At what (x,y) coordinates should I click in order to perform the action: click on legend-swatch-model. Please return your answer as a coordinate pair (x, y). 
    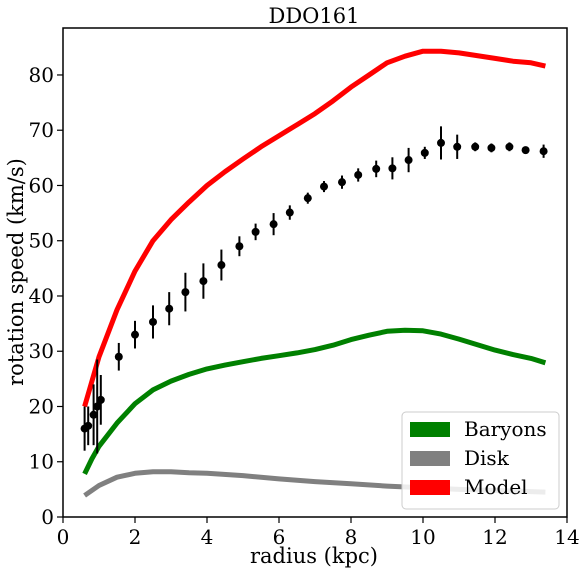
    Looking at the image, I should click on (430, 487).